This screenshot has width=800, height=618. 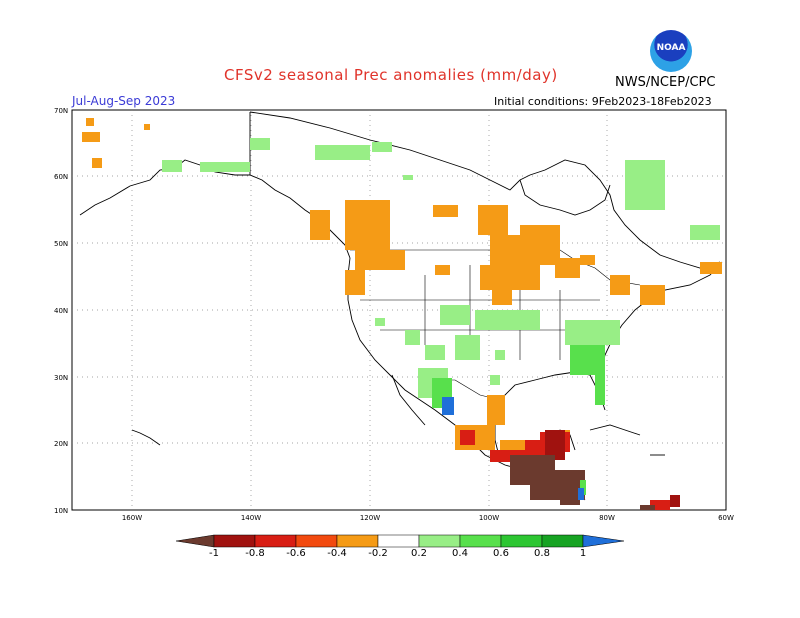 I want to click on lon-label: 60W, so click(x=726, y=518).